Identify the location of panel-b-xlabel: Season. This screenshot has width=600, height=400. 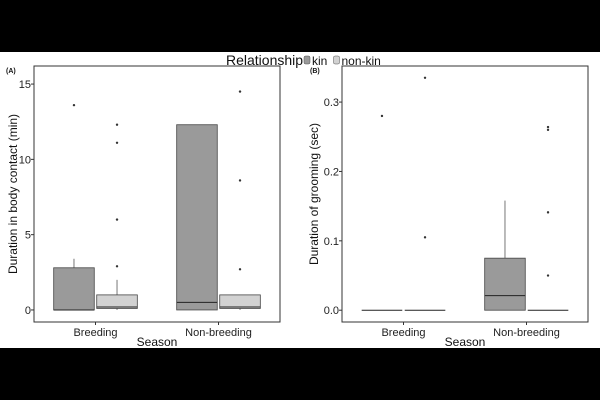
(465, 341).